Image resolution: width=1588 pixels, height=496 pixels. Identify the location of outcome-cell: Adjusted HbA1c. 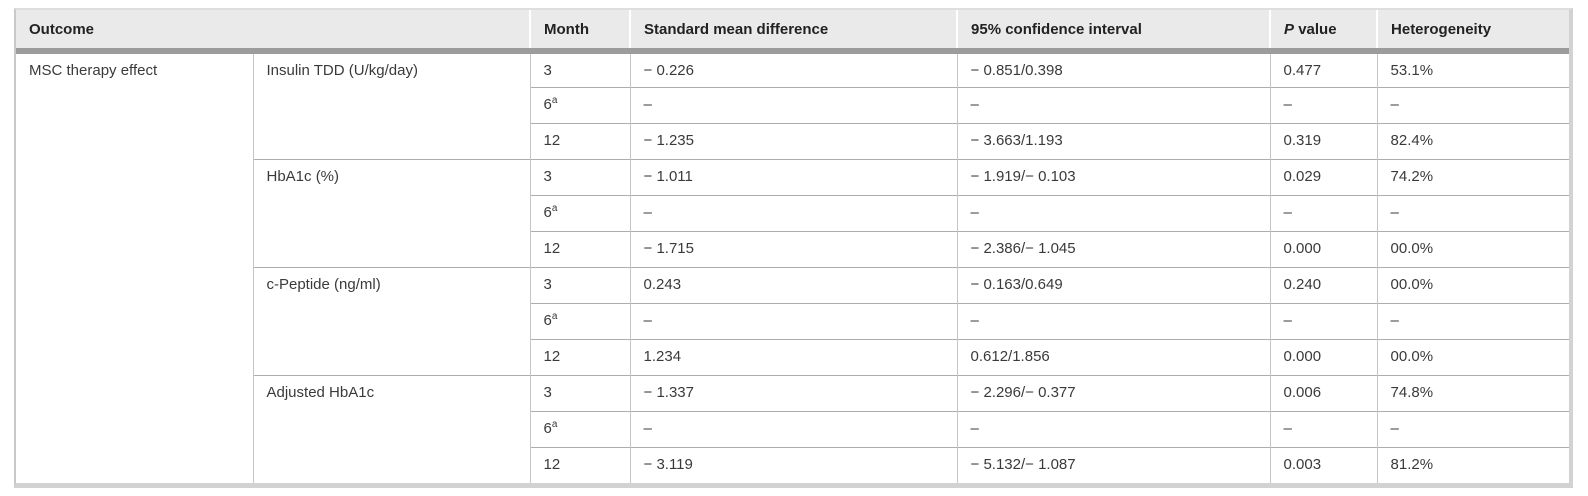
(391, 428).